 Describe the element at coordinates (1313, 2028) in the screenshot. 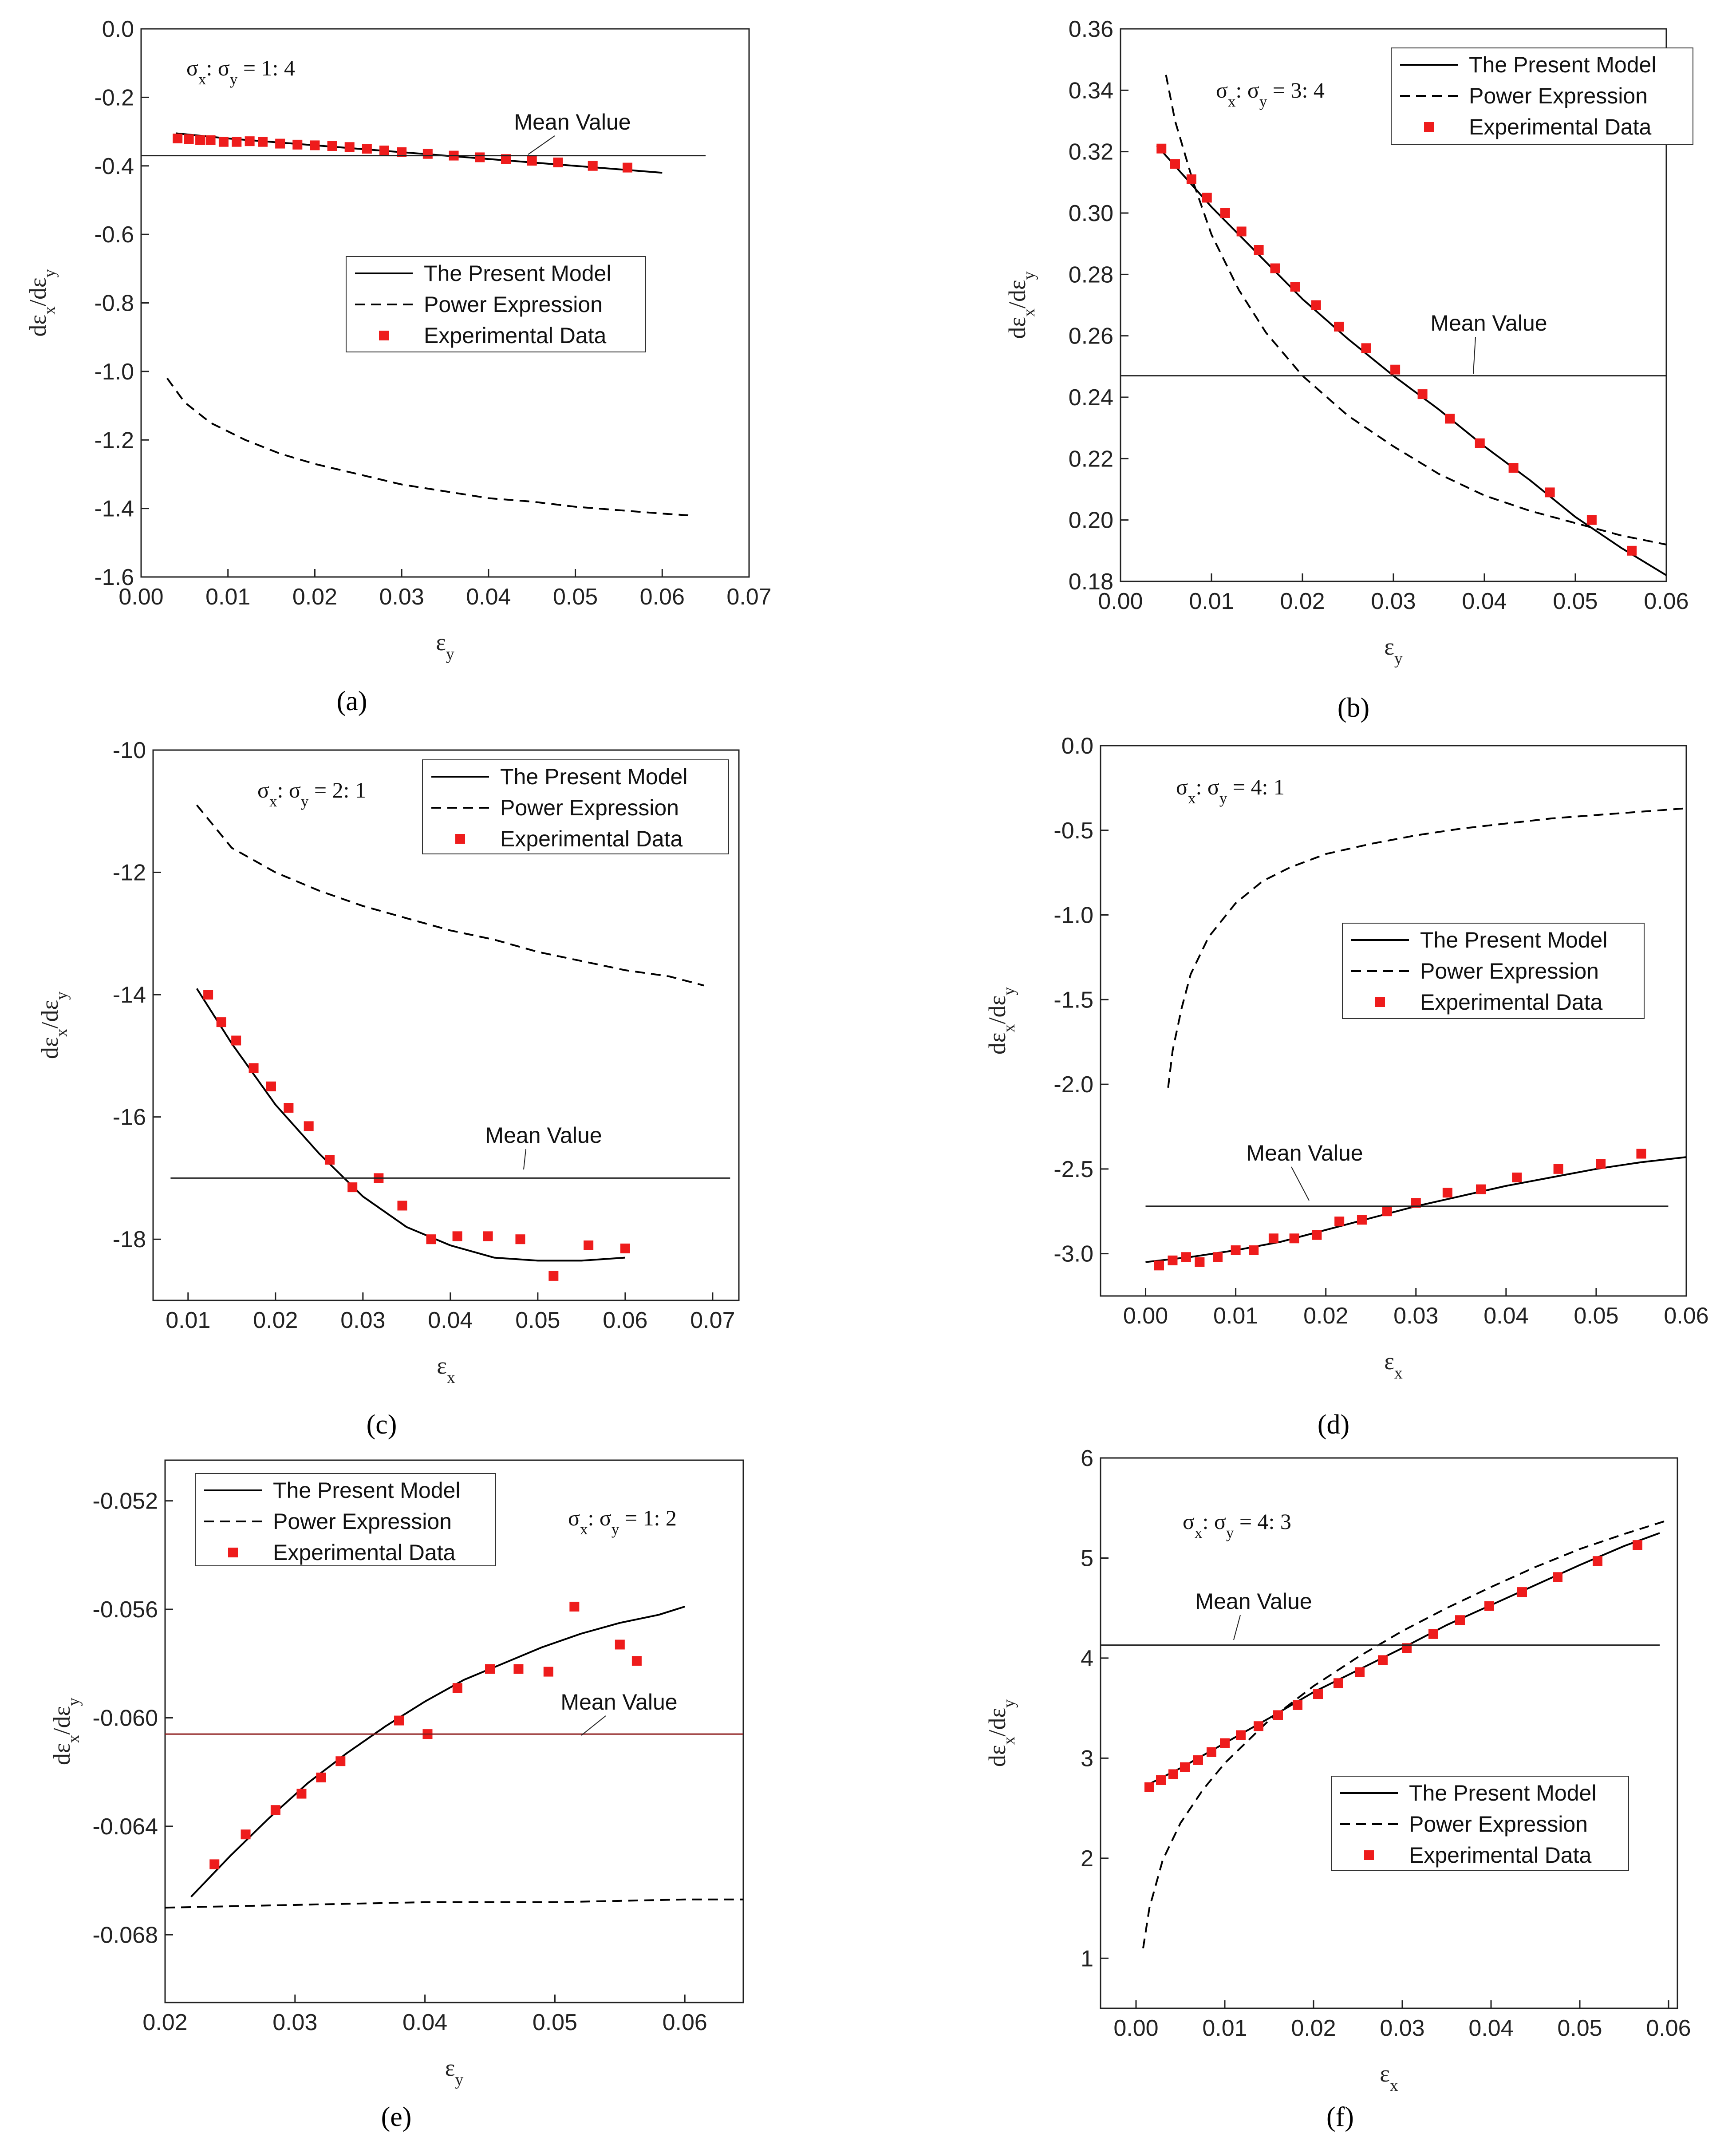

I see `x-tick-label: 0.02` at that location.